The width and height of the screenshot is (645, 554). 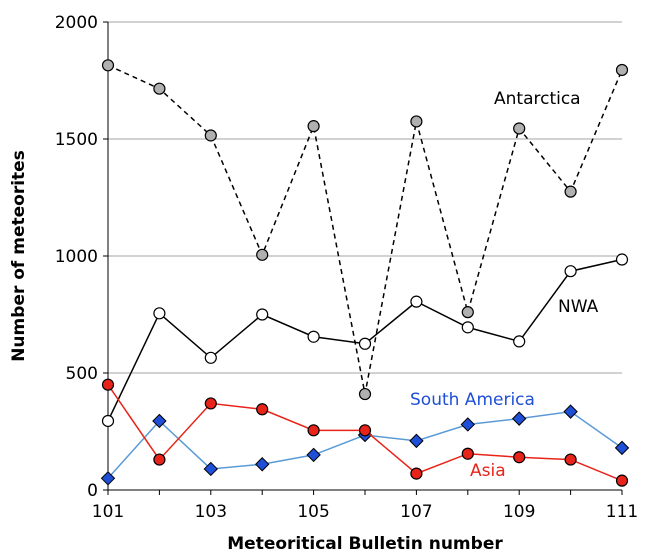 I want to click on x-tick-label: 101, so click(x=108, y=512).